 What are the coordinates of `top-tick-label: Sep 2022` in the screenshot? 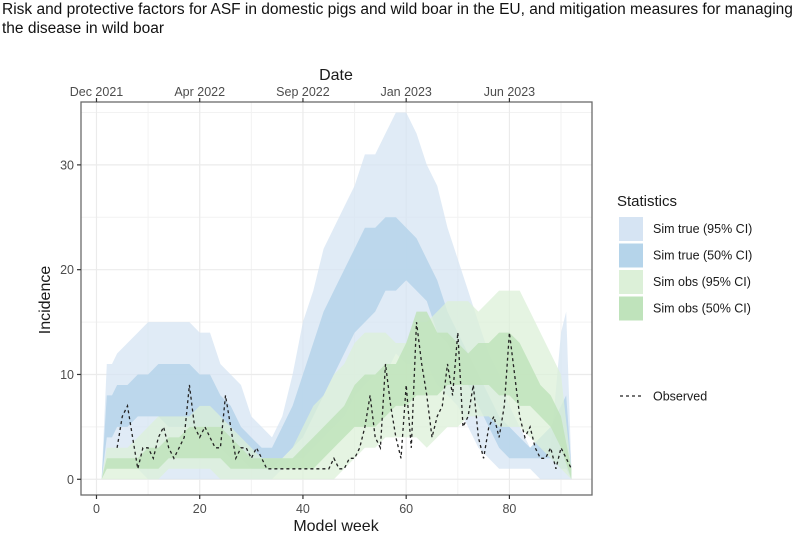 It's located at (303, 92).